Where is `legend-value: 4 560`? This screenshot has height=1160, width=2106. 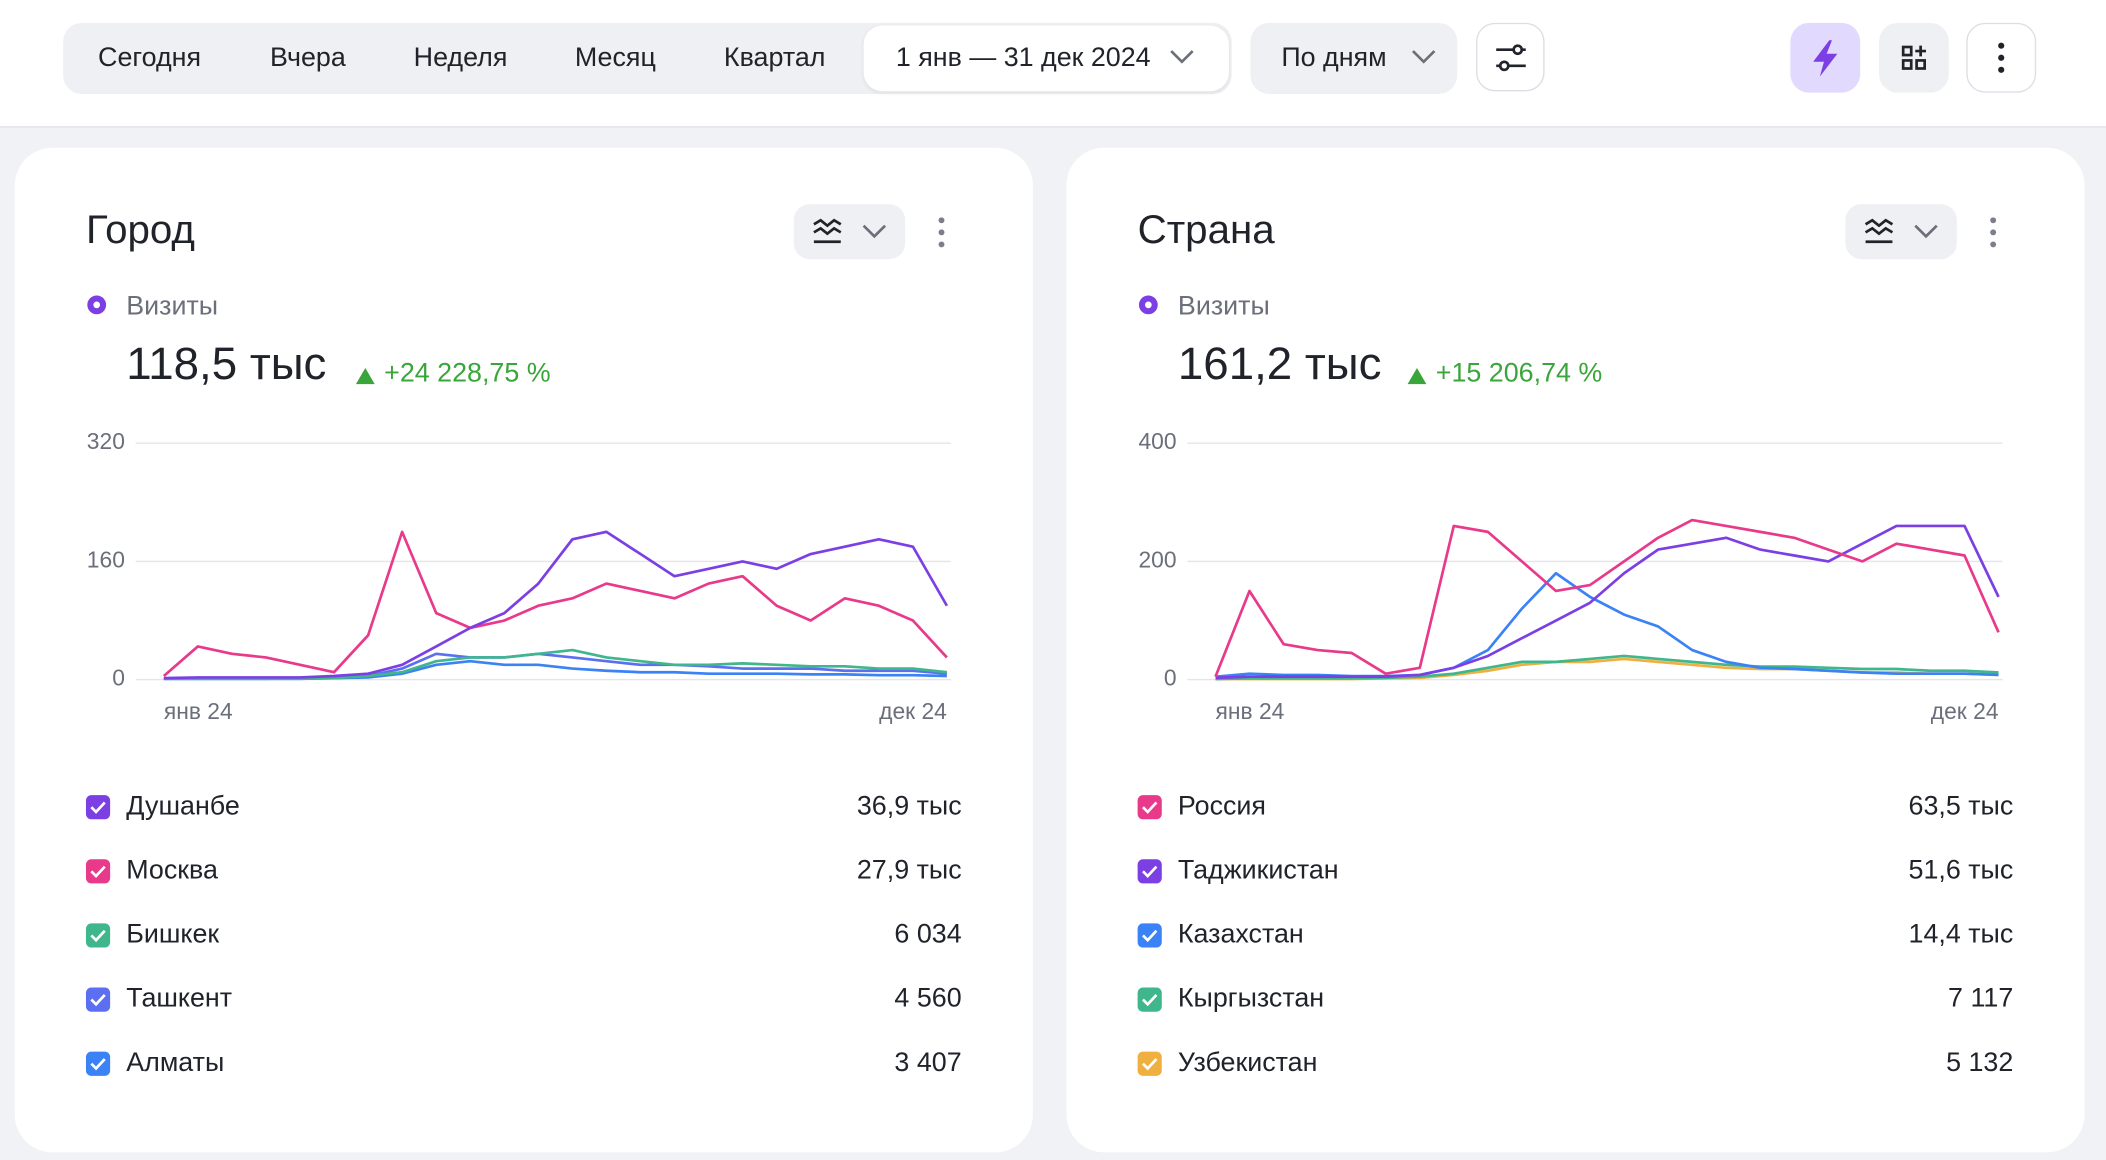 legend-value: 4 560 is located at coordinates (927, 998).